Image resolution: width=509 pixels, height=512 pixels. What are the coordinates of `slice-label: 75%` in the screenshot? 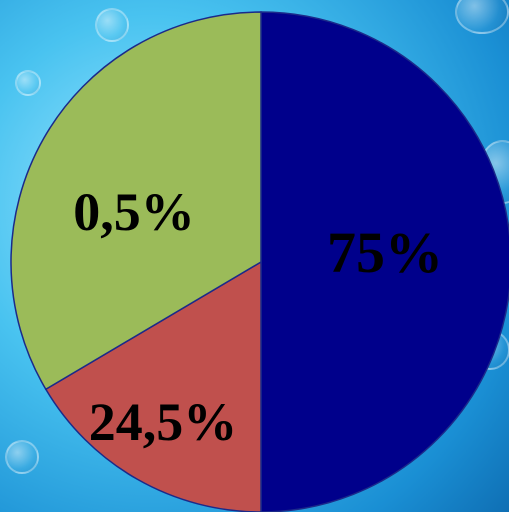 It's located at (385, 252).